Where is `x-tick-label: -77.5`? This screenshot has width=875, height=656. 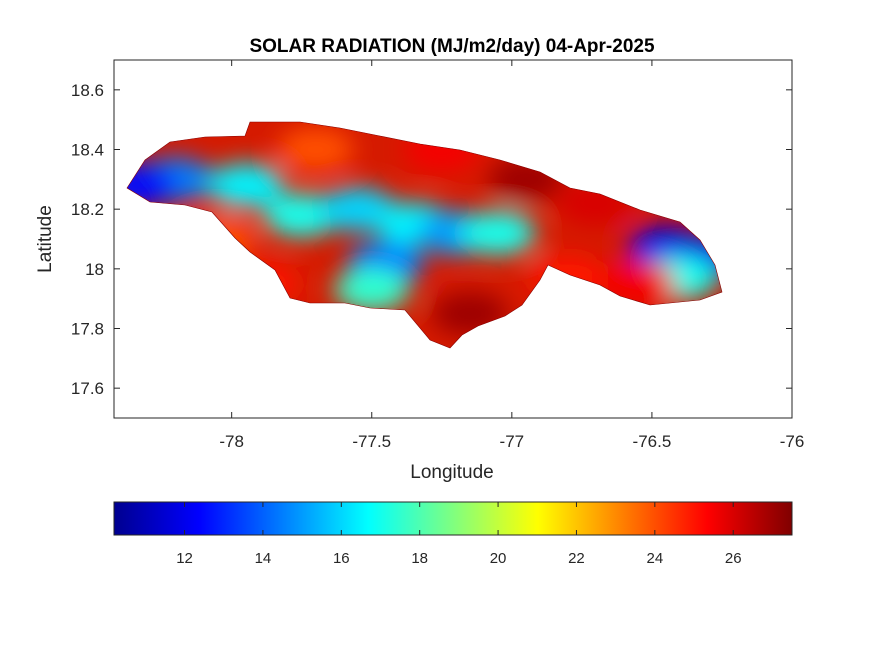
x-tick-label: -77.5 is located at coordinates (371, 441).